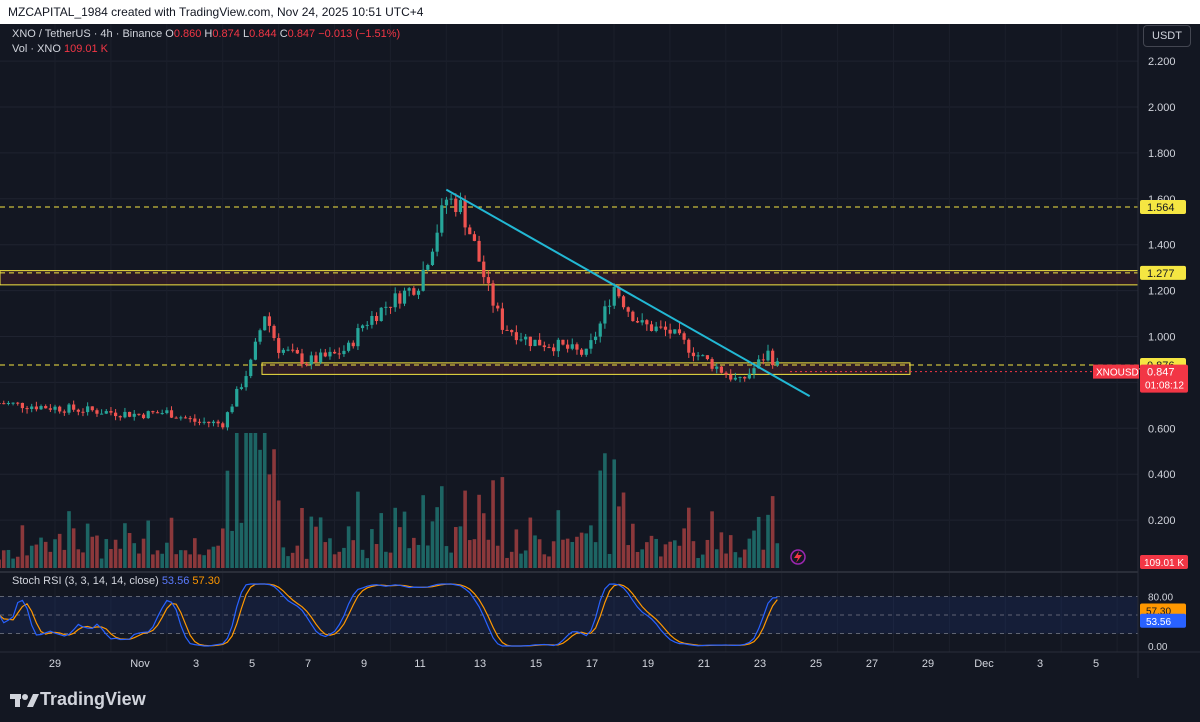 The width and height of the screenshot is (1200, 722). Describe the element at coordinates (1167, 36) in the screenshot. I see `currency-button: USDT` at that location.